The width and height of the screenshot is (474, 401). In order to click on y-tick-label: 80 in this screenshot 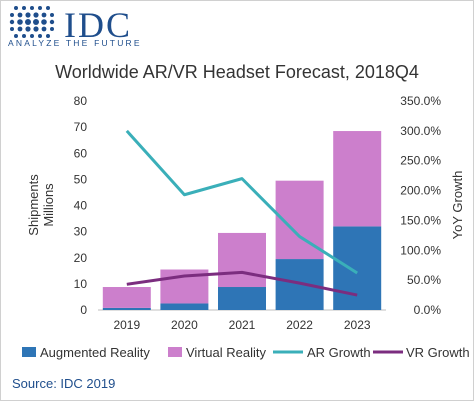, I will do `click(81, 101)`.